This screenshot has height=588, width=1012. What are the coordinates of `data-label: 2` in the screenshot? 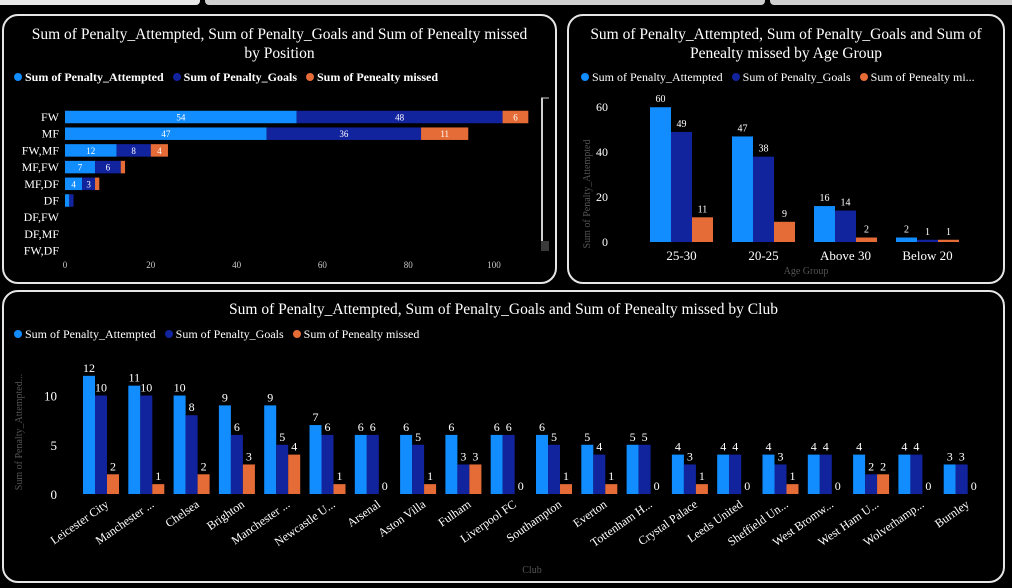 It's located at (871, 466).